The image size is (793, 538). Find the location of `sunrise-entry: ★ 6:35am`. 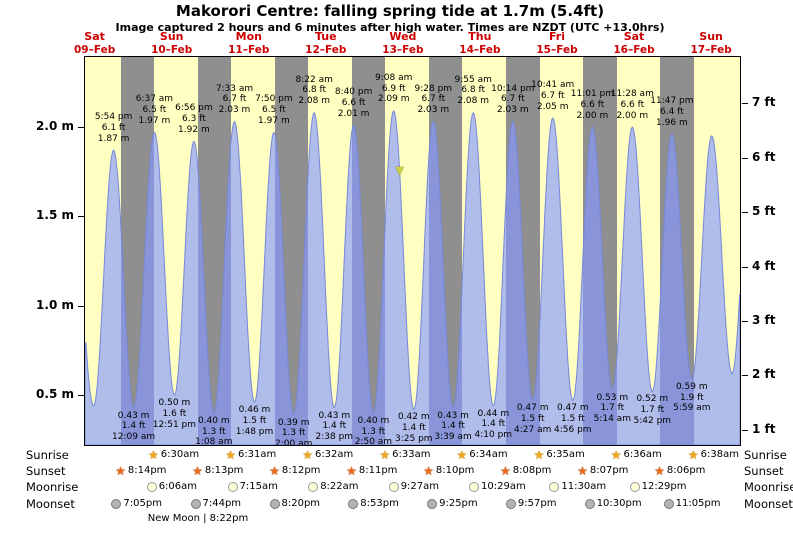

sunrise-entry: ★ 6:35am is located at coordinates (559, 455).